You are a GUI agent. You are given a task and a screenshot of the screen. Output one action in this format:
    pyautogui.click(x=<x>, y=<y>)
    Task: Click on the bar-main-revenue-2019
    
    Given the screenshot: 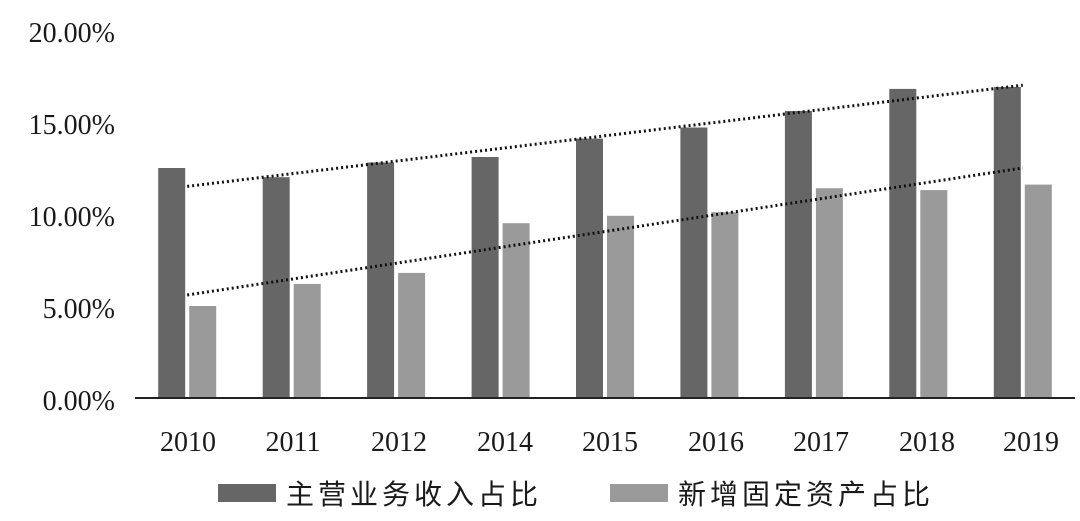 What is the action you would take?
    pyautogui.click(x=1007, y=242)
    